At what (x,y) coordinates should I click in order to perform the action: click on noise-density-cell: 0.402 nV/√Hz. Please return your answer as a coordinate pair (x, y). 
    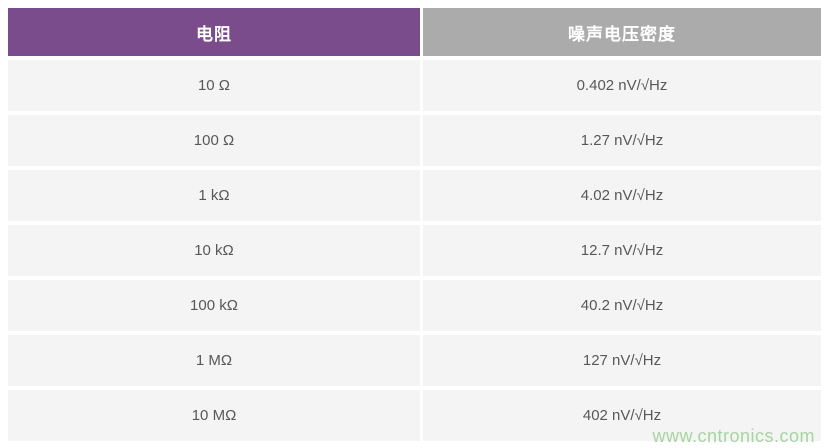
    Looking at the image, I should click on (622, 85).